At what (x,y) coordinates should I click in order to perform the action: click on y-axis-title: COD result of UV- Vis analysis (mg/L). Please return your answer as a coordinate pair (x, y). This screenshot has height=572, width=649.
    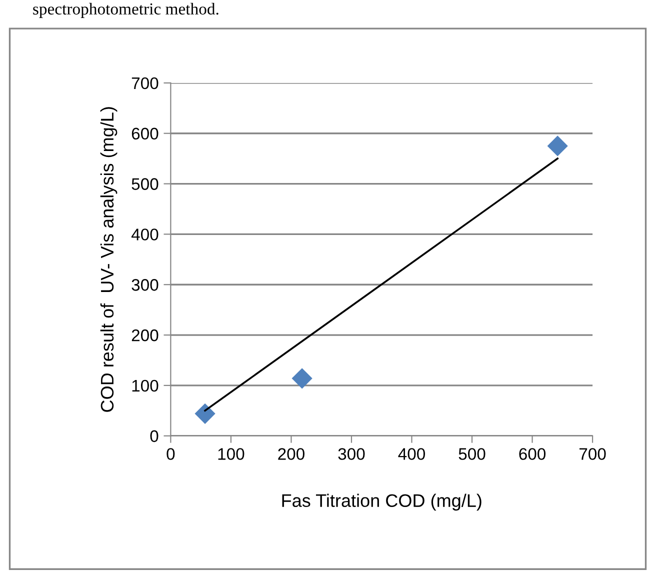
    Looking at the image, I should click on (109, 259).